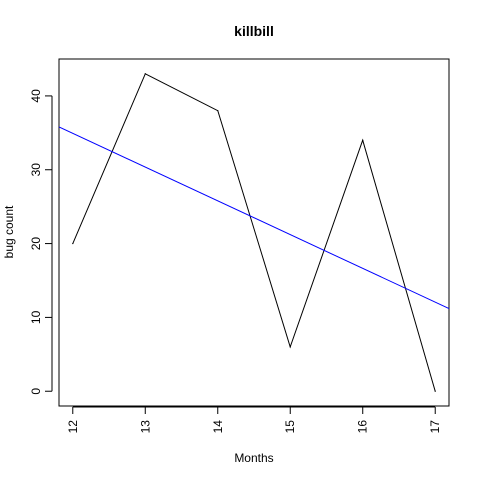  Describe the element at coordinates (253, 458) in the screenshot. I see `x-axis-label: Months` at that location.